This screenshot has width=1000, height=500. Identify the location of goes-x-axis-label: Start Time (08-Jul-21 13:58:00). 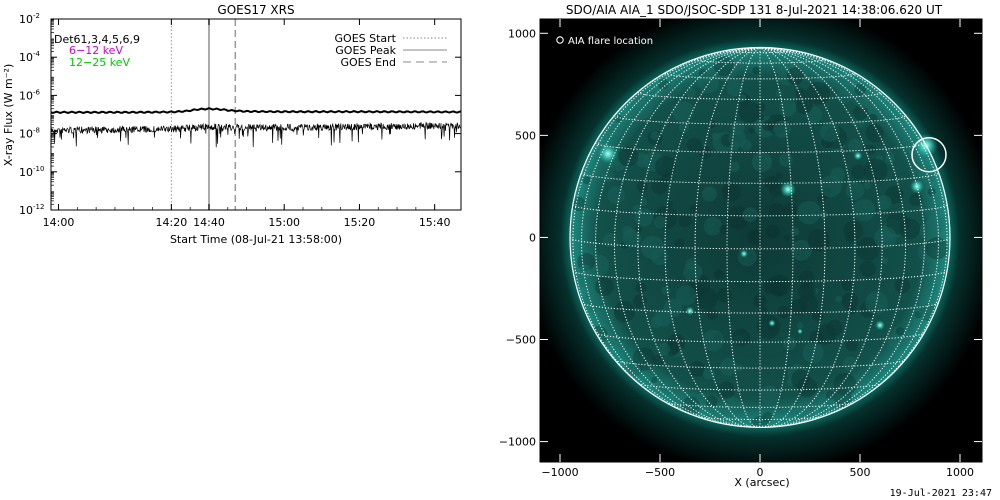
(256, 239).